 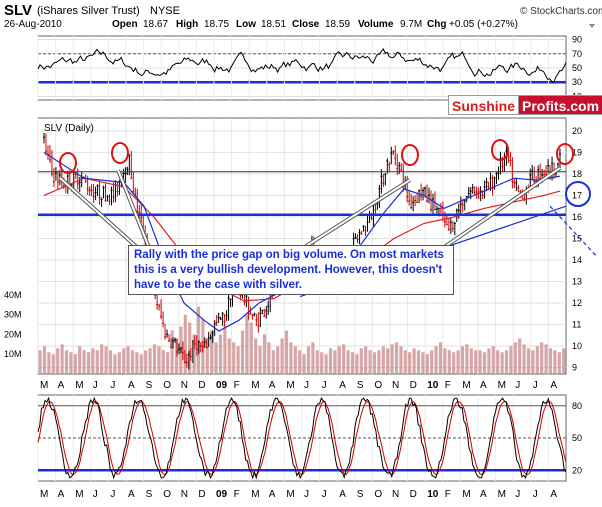 What do you see at coordinates (574, 368) in the screenshot?
I see `price-tick-label: 9` at bounding box center [574, 368].